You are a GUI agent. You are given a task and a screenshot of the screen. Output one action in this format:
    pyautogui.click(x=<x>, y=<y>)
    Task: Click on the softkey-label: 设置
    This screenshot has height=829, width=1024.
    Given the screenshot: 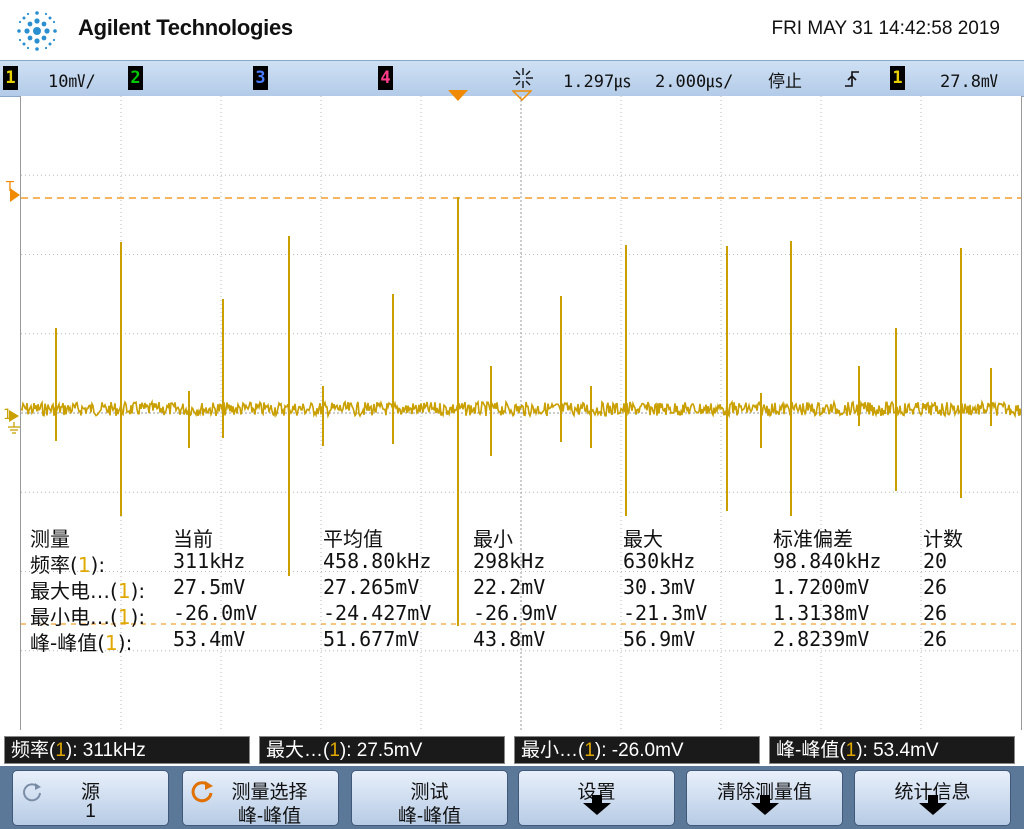 What is the action you would take?
    pyautogui.click(x=596, y=792)
    